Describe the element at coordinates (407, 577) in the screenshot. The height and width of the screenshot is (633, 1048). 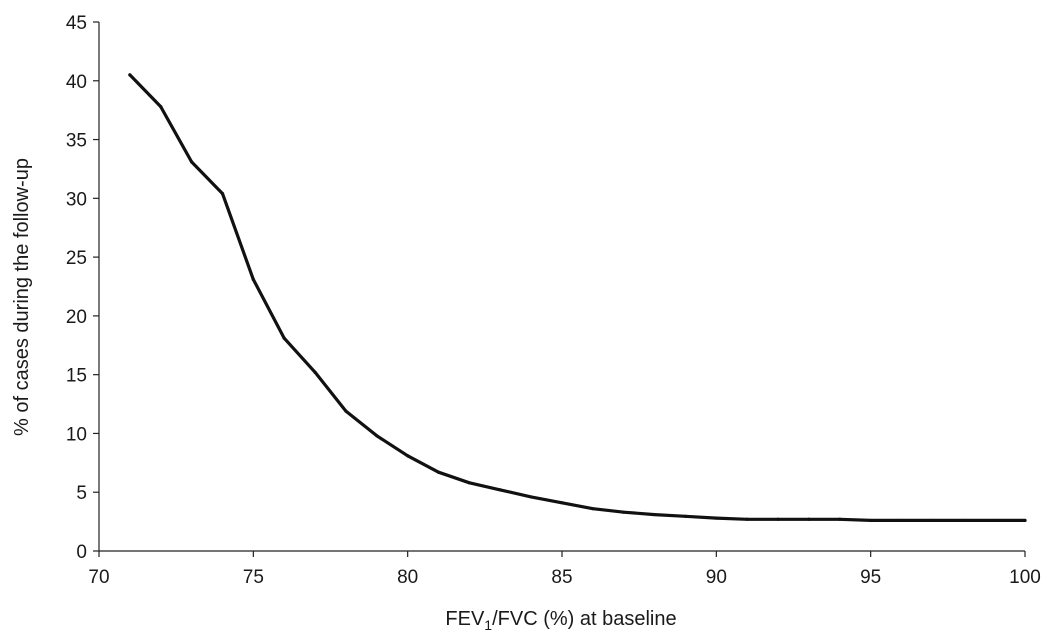
I see `x-tick-label: 80` at that location.